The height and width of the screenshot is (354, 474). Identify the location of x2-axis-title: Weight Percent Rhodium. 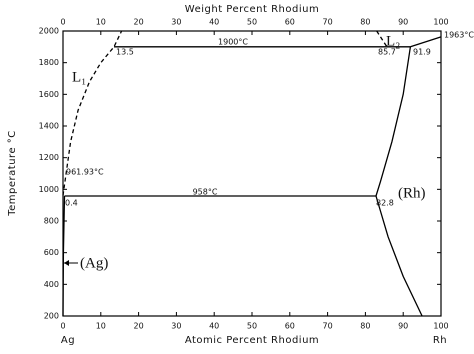
(252, 9).